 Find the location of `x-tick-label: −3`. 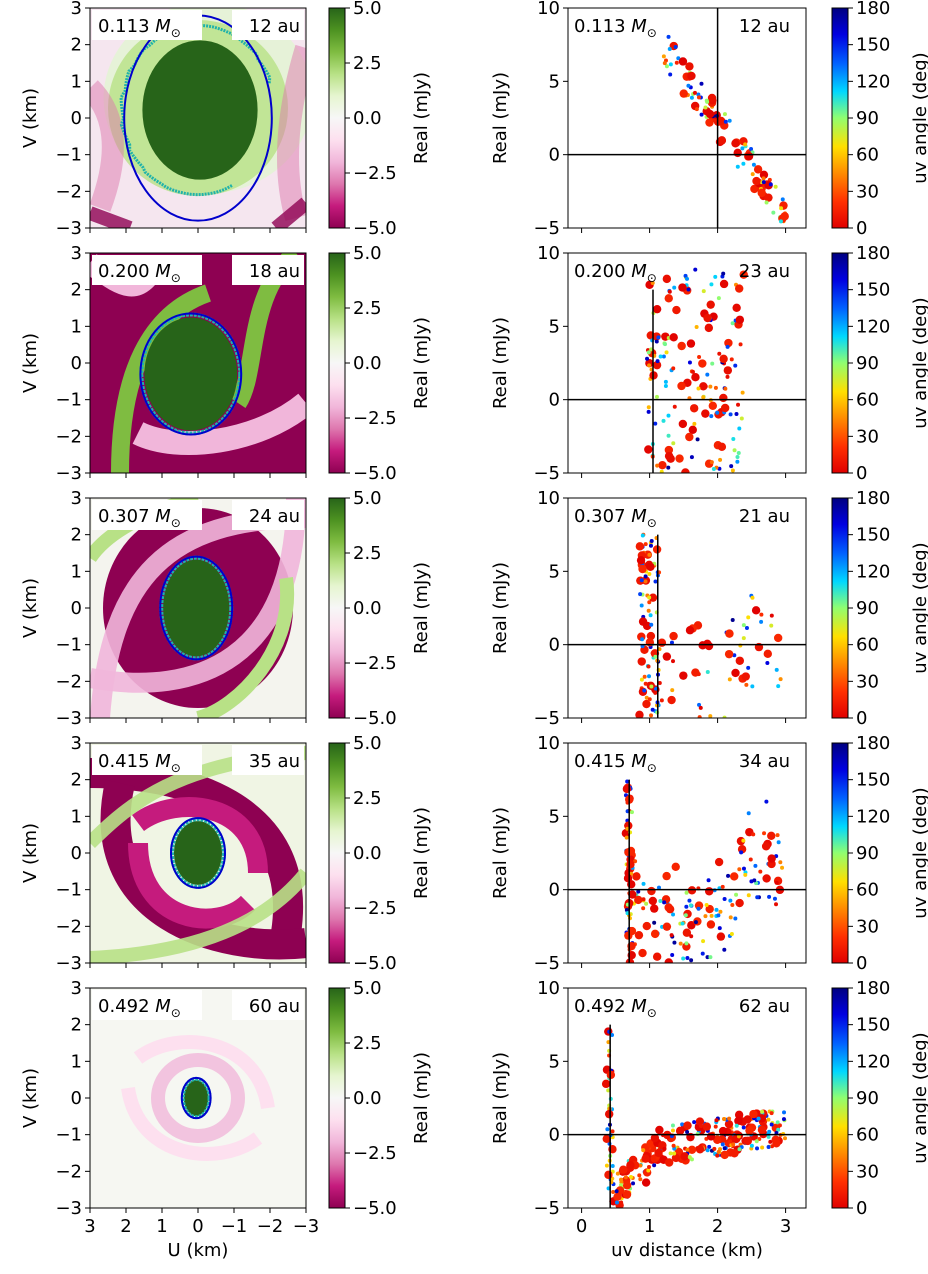

x-tick-label: −3 is located at coordinates (306, 1226).